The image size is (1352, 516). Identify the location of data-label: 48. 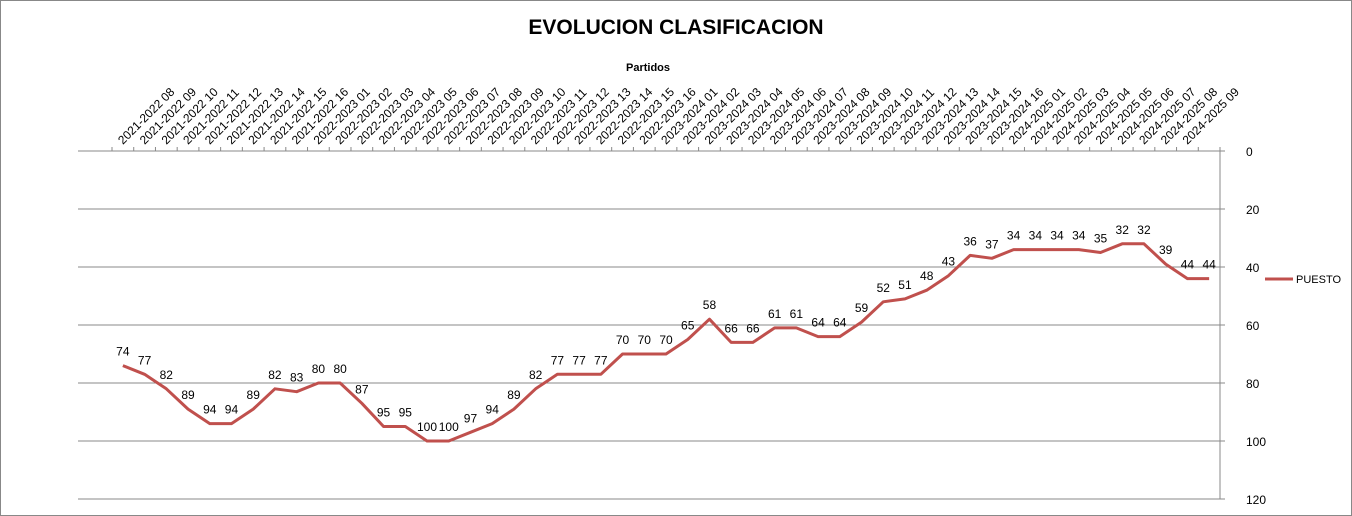
(927, 276).